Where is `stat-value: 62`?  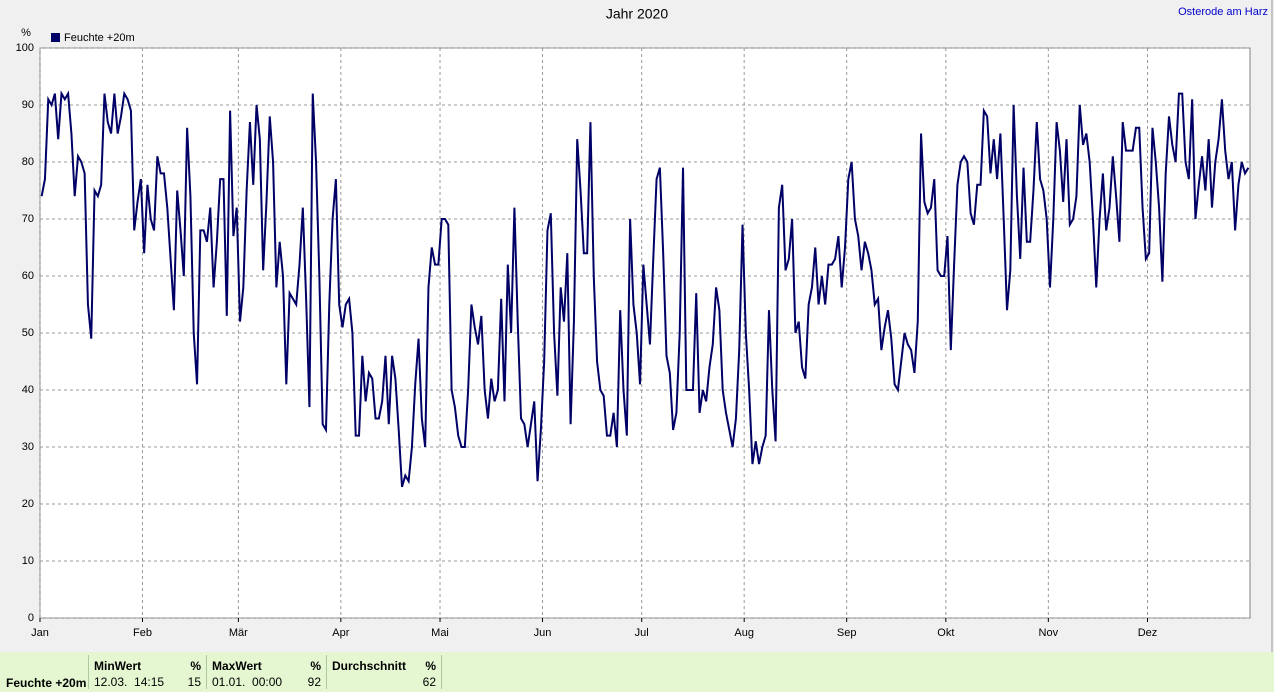
stat-value: 62 is located at coordinates (429, 682).